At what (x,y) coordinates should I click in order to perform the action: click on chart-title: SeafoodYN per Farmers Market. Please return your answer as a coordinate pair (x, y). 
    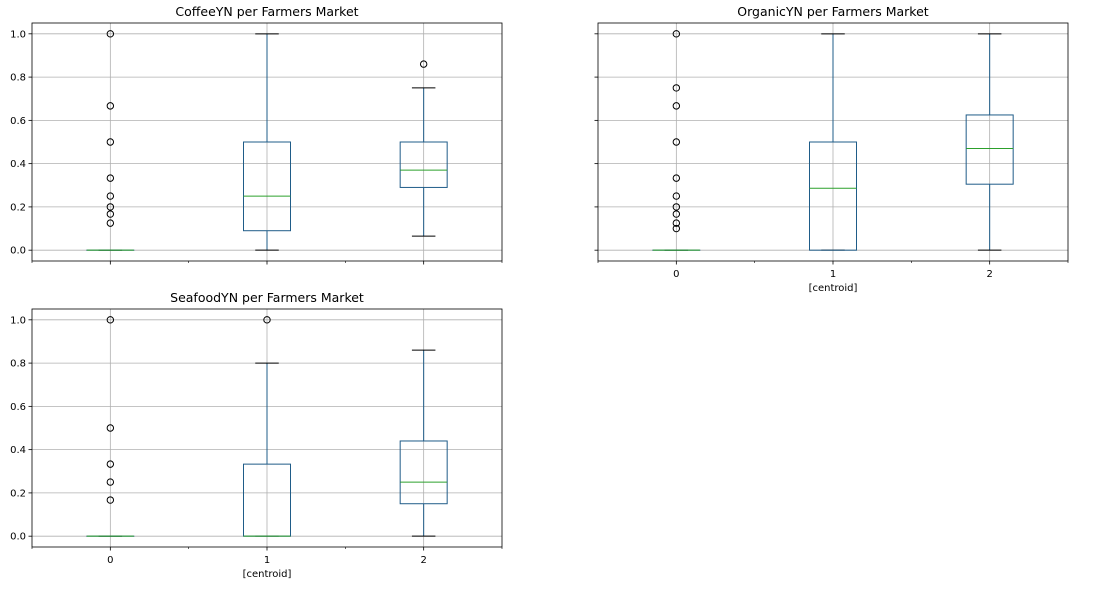
    Looking at the image, I should click on (267, 297).